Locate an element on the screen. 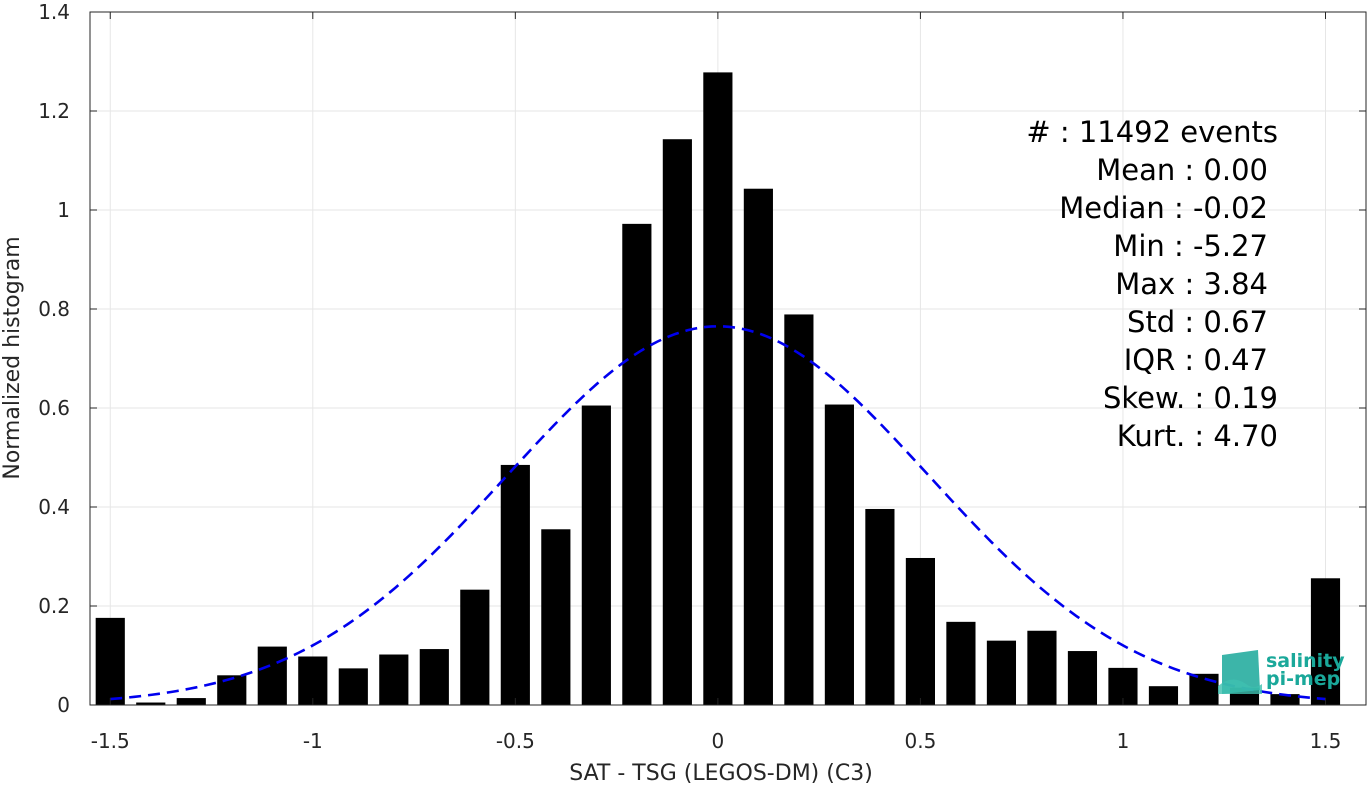 The image size is (1367, 785). stat-median: Median : -0.02 is located at coordinates (1163, 208).